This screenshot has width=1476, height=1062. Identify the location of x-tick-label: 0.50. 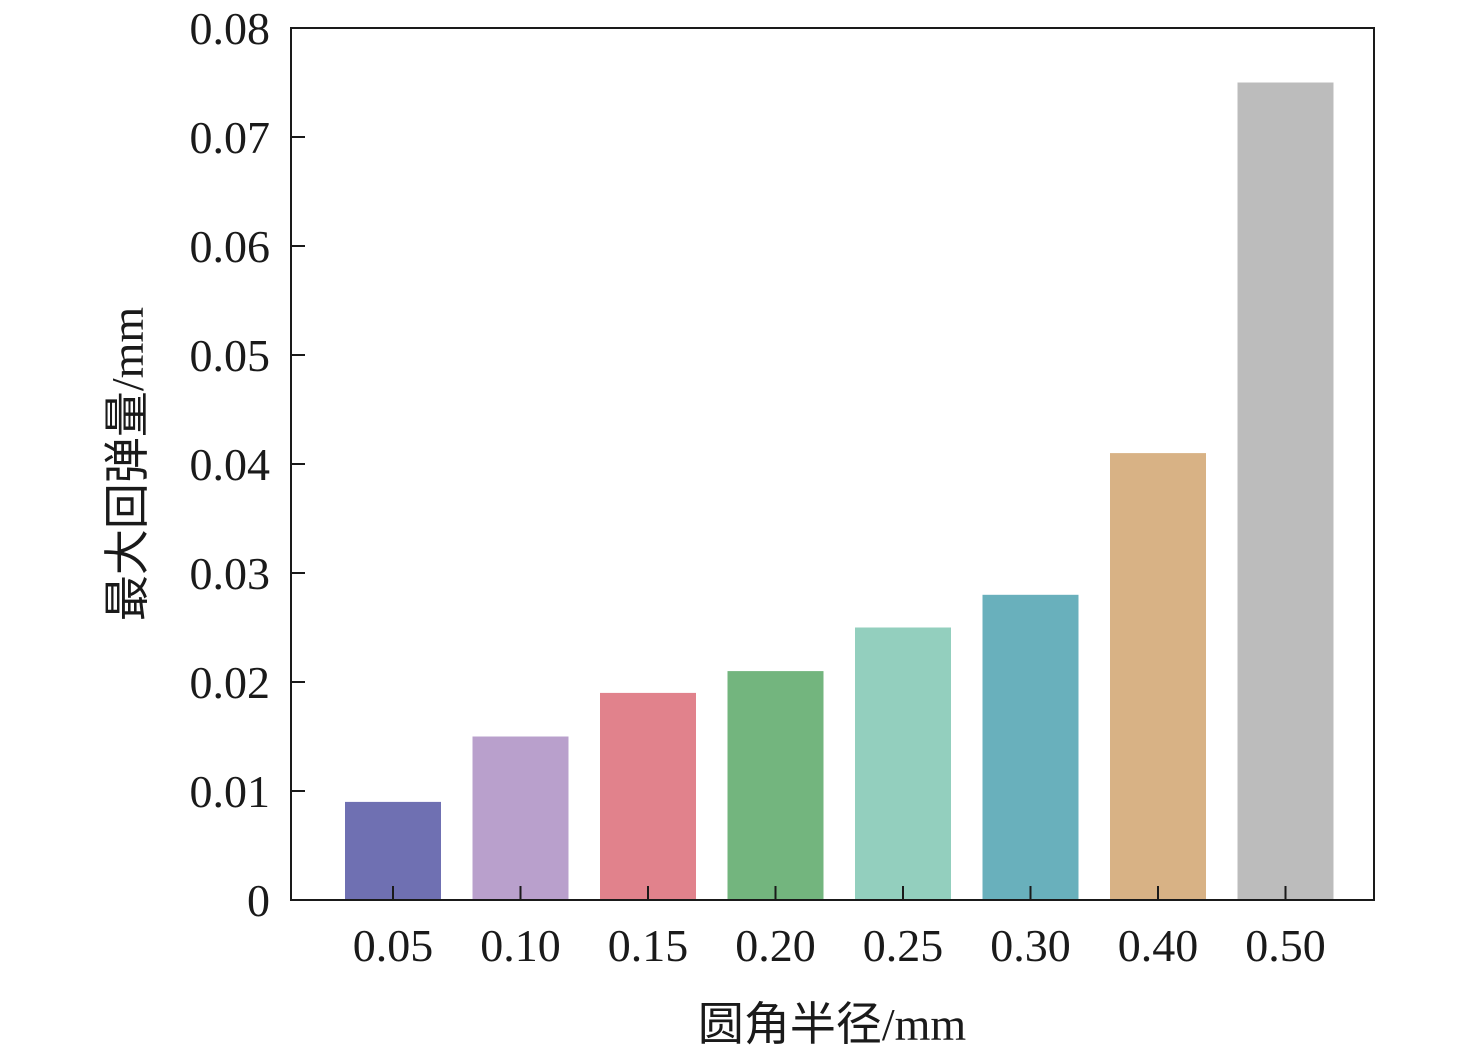
(1285, 945).